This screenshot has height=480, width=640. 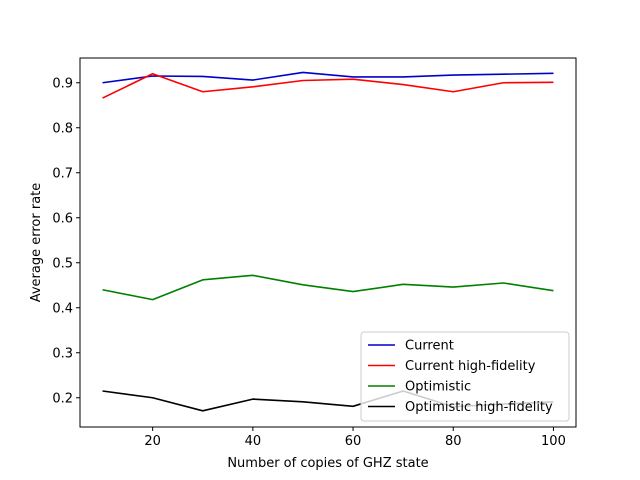 What do you see at coordinates (62, 353) in the screenshot?
I see `y-tick-label: 0.3` at bounding box center [62, 353].